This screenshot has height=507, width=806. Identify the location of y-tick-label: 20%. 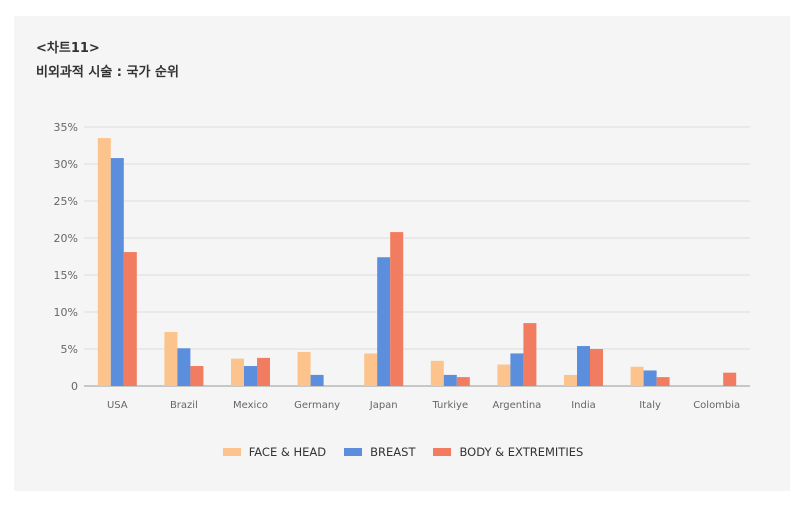
(66, 238).